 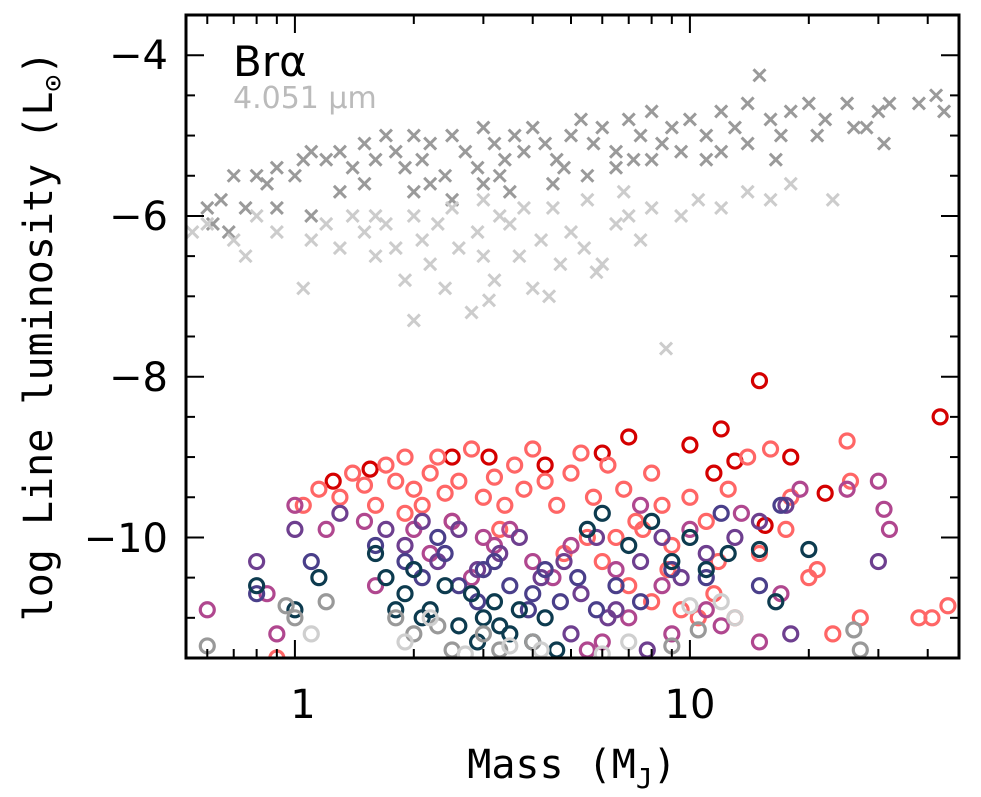 I want to click on y-axis-title-close: ), so click(x=39, y=63).